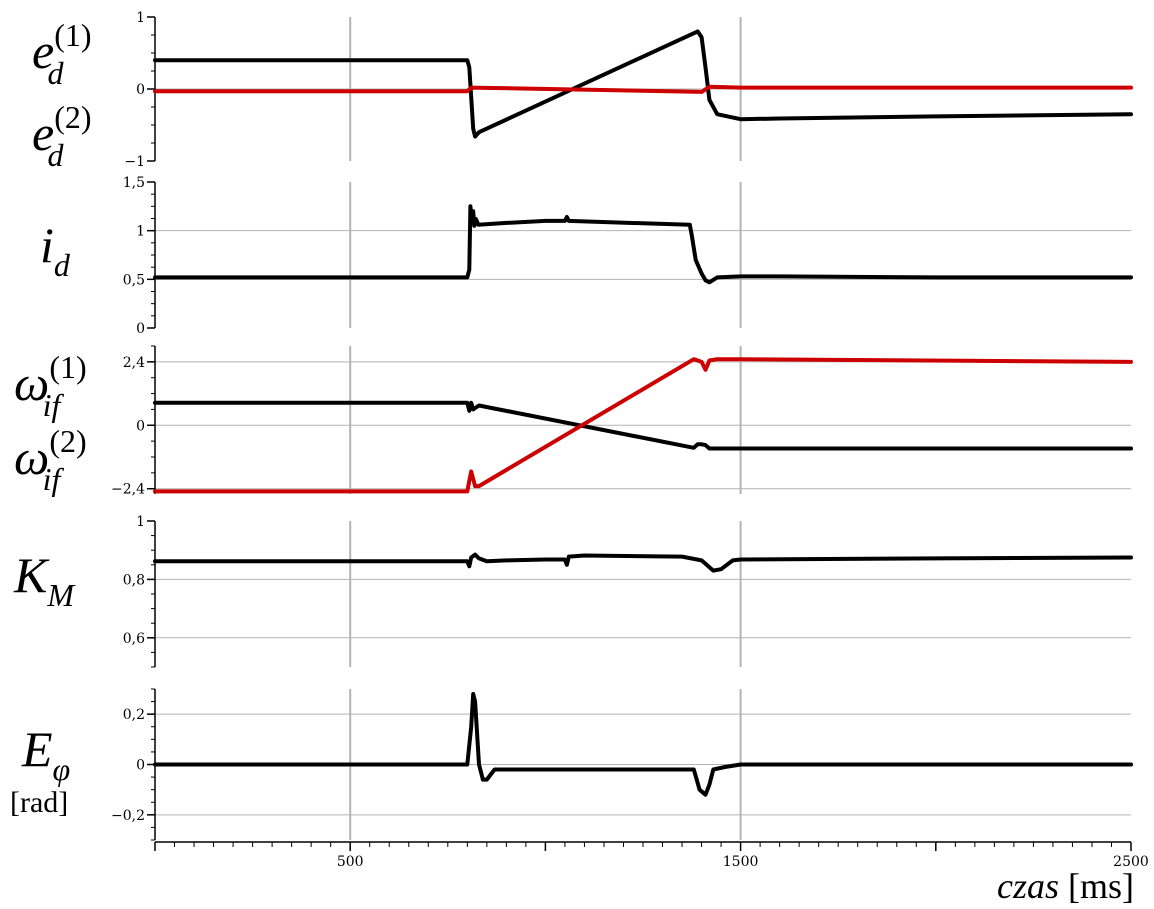  What do you see at coordinates (43, 133) in the screenshot?
I see `series-label-1-2-base: e` at bounding box center [43, 133].